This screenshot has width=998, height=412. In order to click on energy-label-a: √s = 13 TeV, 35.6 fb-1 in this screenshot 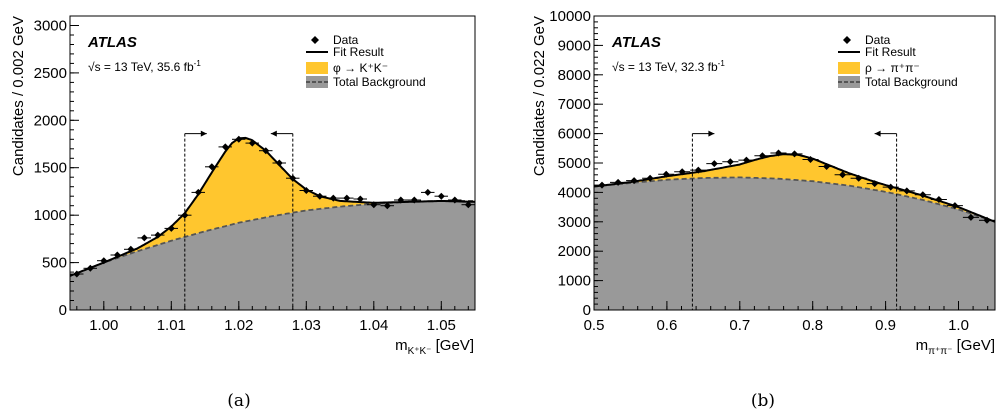, I will do `click(144, 66)`.